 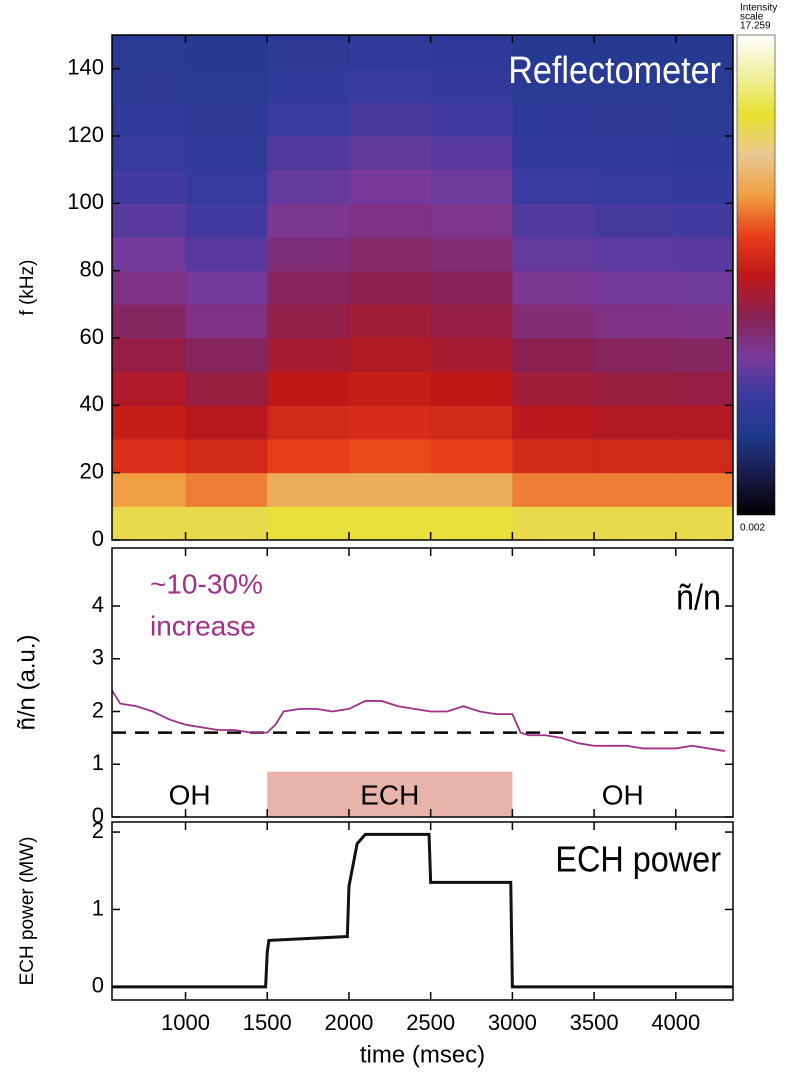 I want to click on x-tick-label: 1000, so click(x=185, y=1022).